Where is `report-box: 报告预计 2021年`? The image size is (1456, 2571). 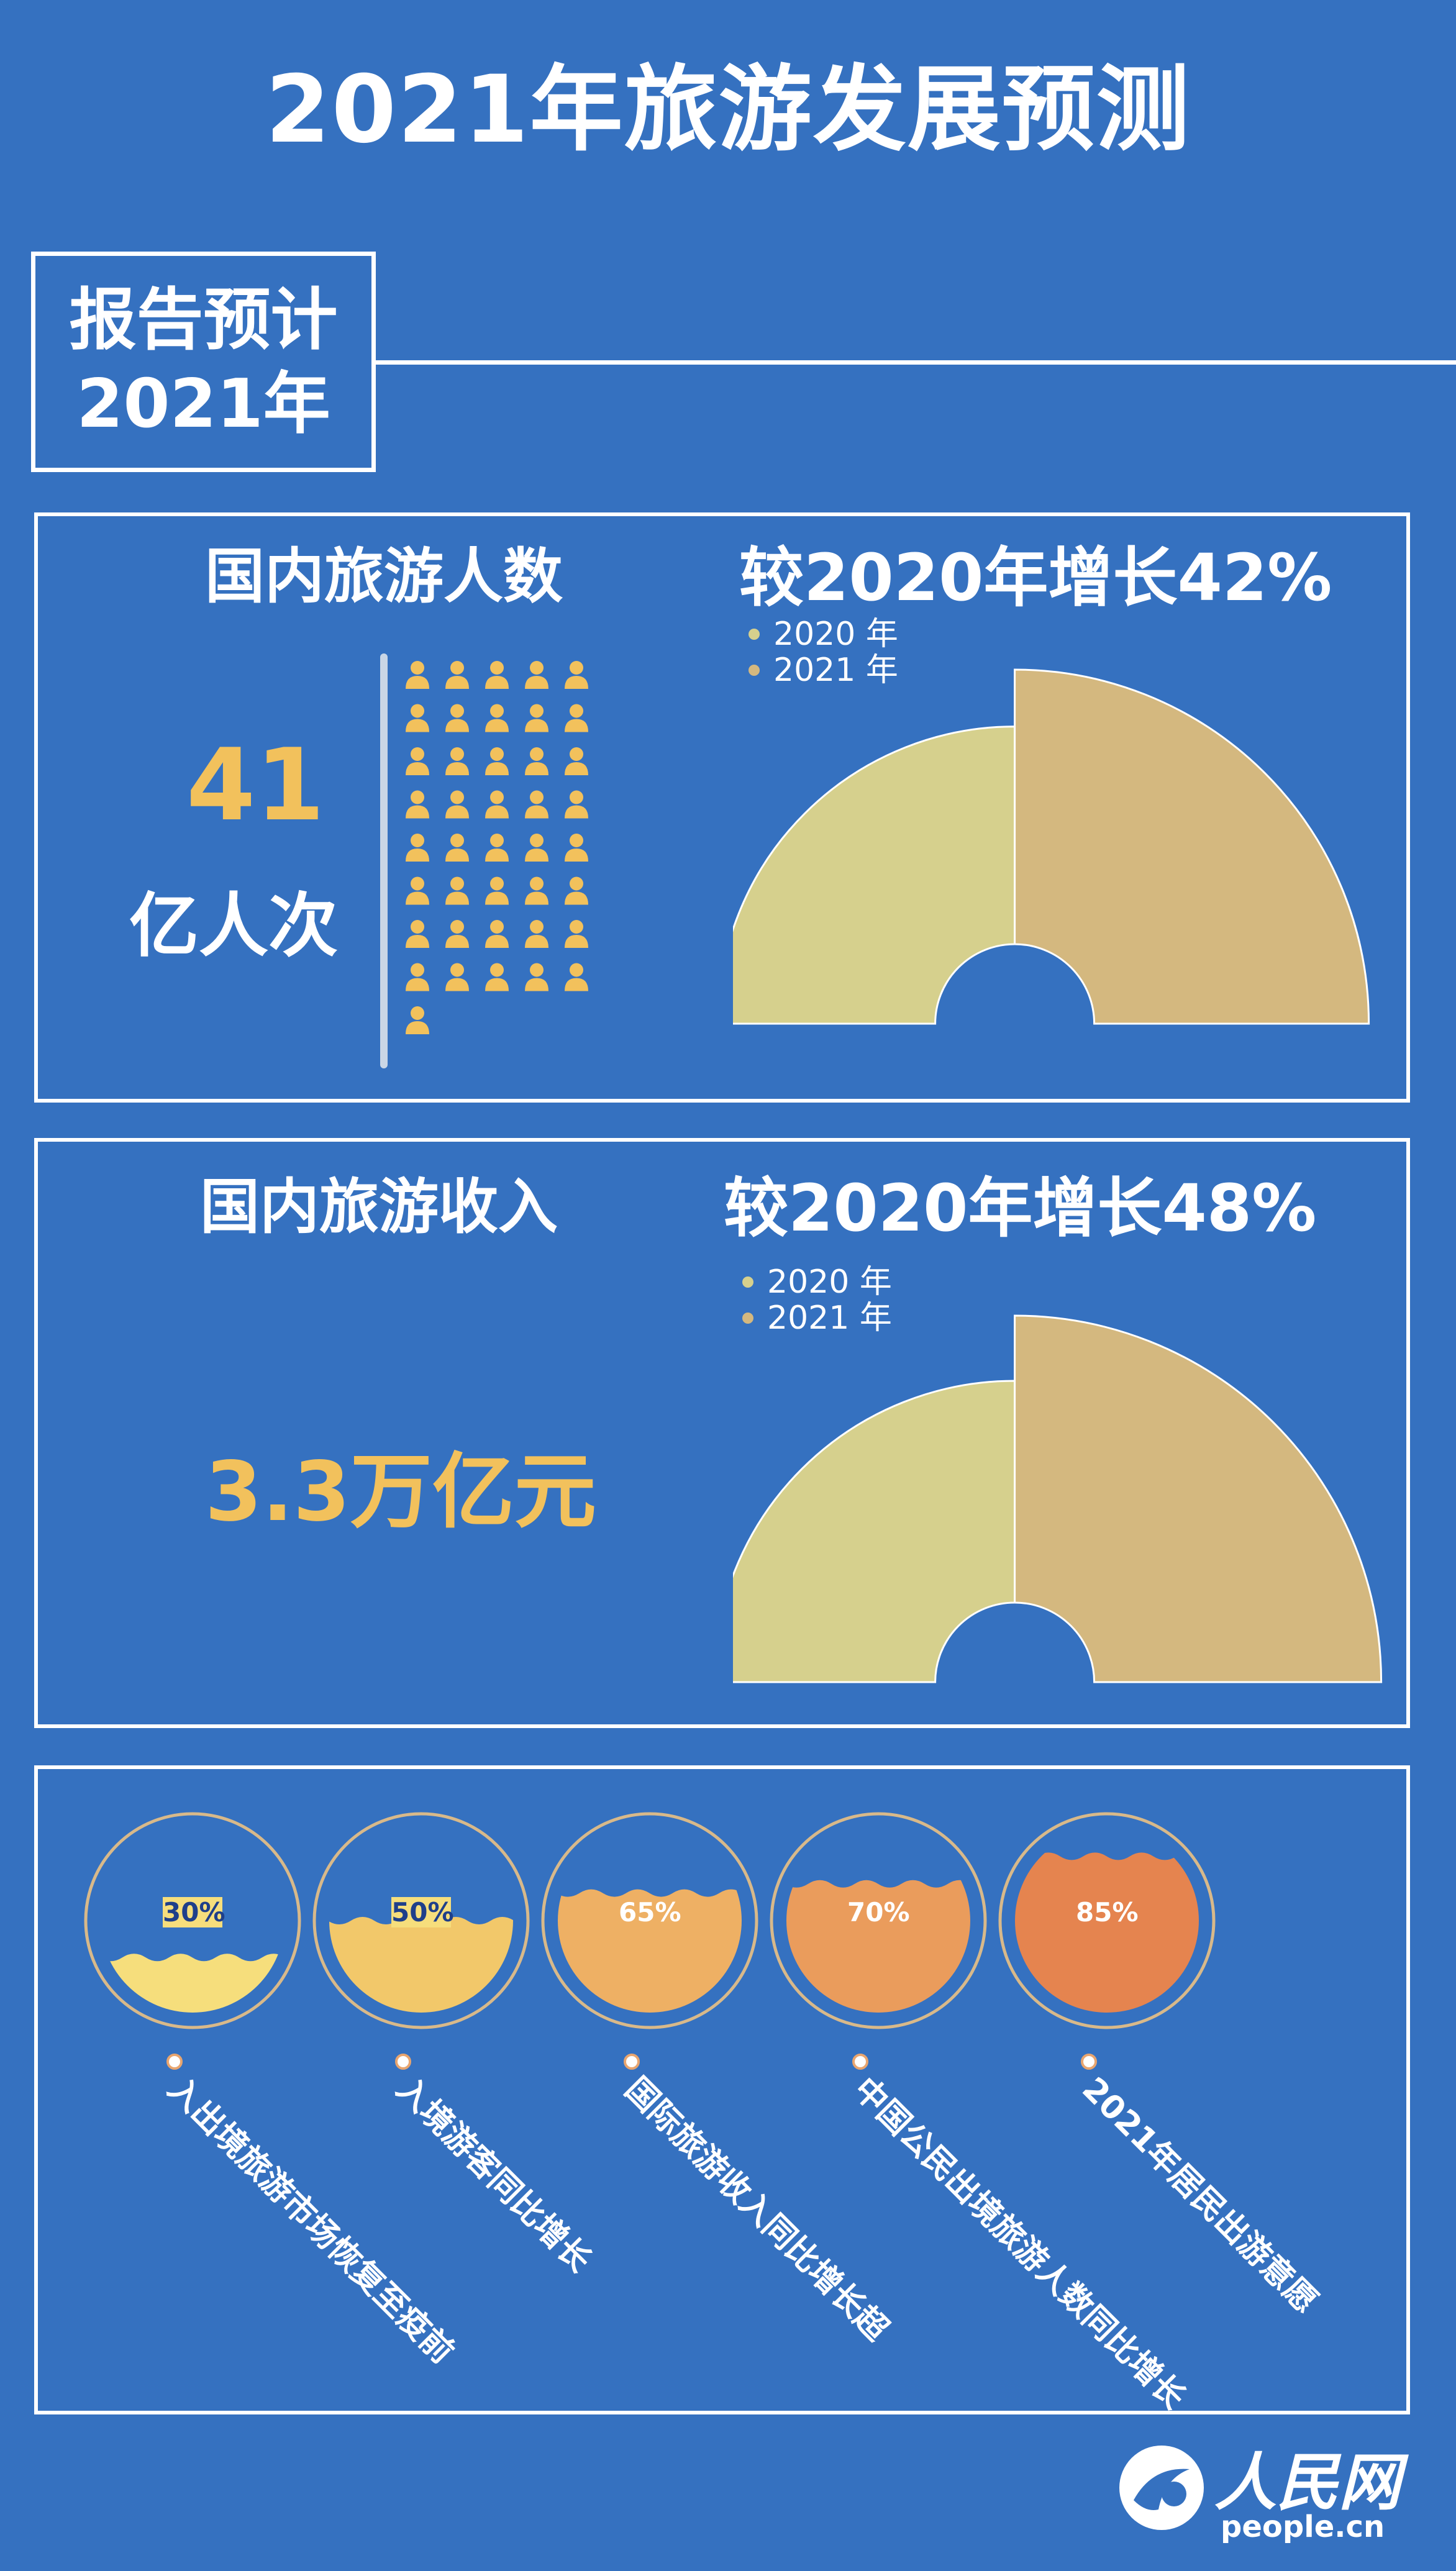 report-box: 报告预计 2021年 is located at coordinates (204, 362).